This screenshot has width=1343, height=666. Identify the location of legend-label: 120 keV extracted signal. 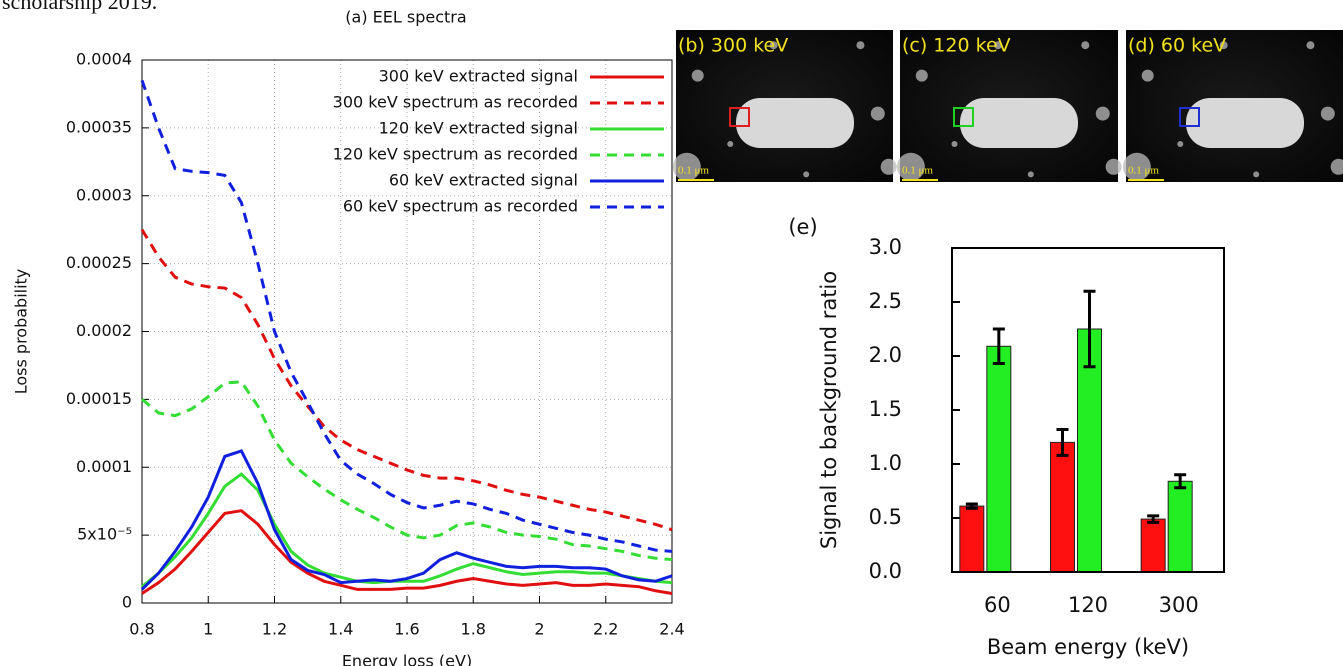
(478, 128).